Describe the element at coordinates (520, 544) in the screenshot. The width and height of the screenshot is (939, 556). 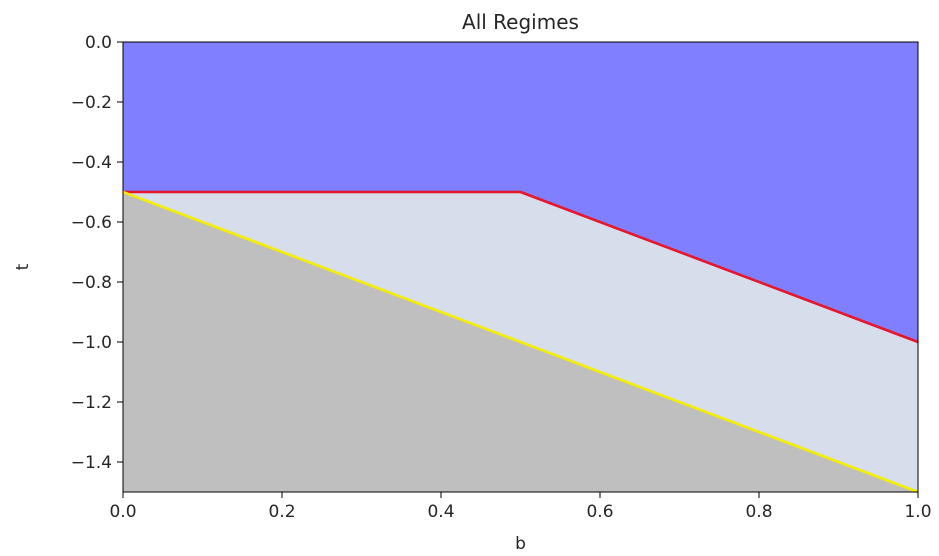
I see `x-axis-label: b` at that location.